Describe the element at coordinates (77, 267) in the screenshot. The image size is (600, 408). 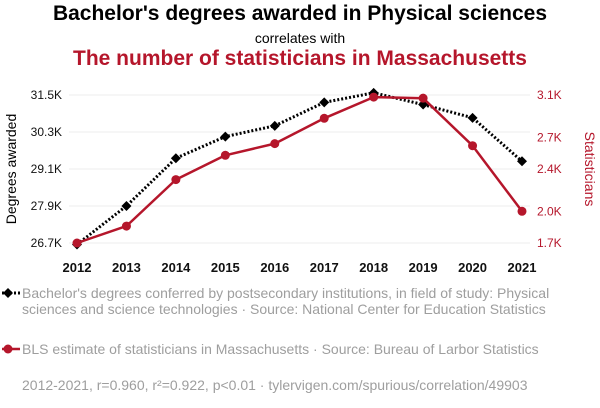
I see `x-tick-label: 2012` at that location.